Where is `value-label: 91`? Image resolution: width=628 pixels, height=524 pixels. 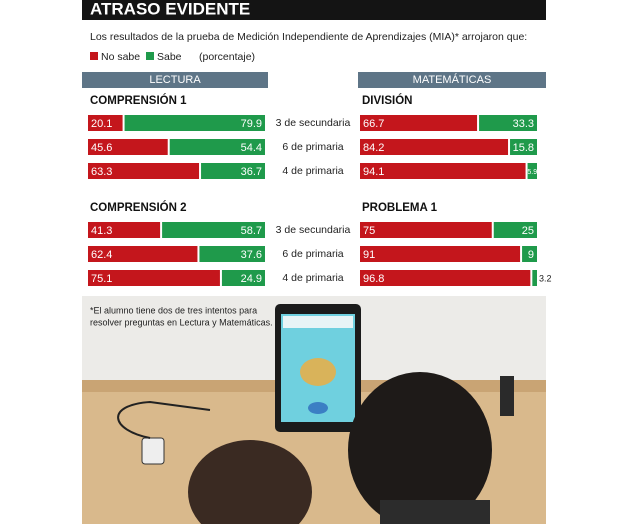 value-label: 91 is located at coordinates (369, 255).